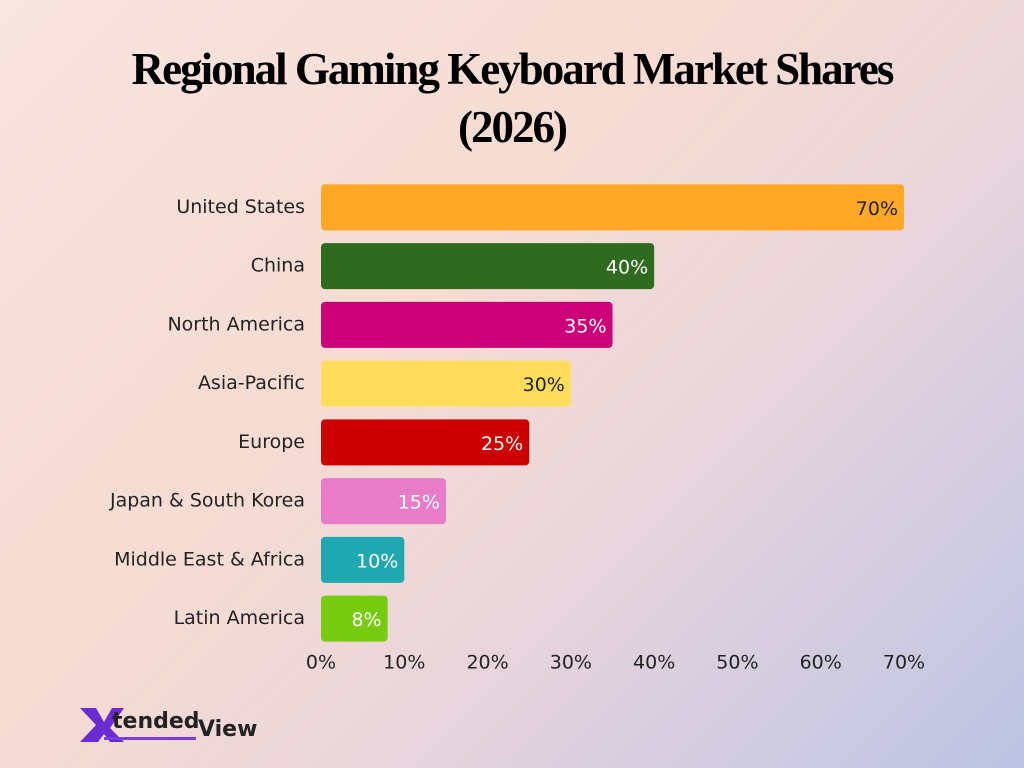 This screenshot has width=1024, height=768. I want to click on logo-suffix: View, so click(227, 729).